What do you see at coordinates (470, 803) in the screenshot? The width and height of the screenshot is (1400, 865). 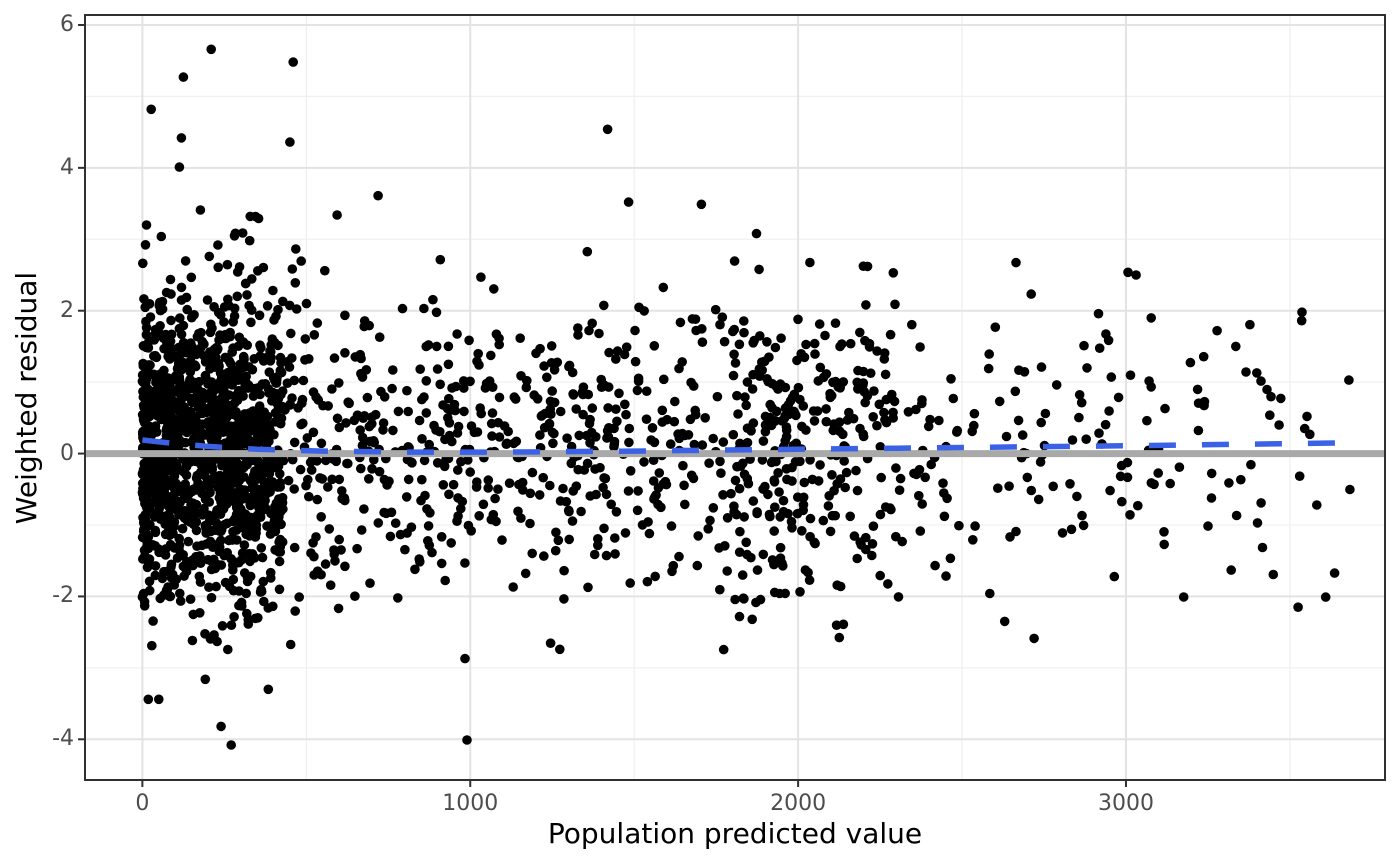 I see `x-tick-label: 1000` at bounding box center [470, 803].